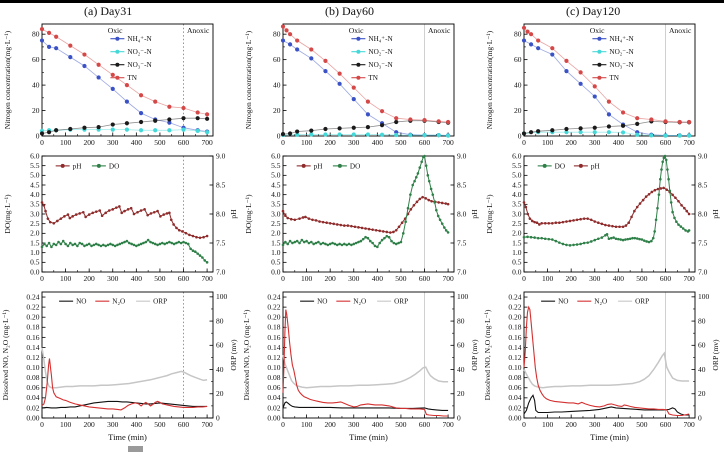 This screenshot has height=452, width=724. What do you see at coordinates (35, 194) in the screenshot?
I see `svg-text: 4.0` at bounding box center [35, 194].